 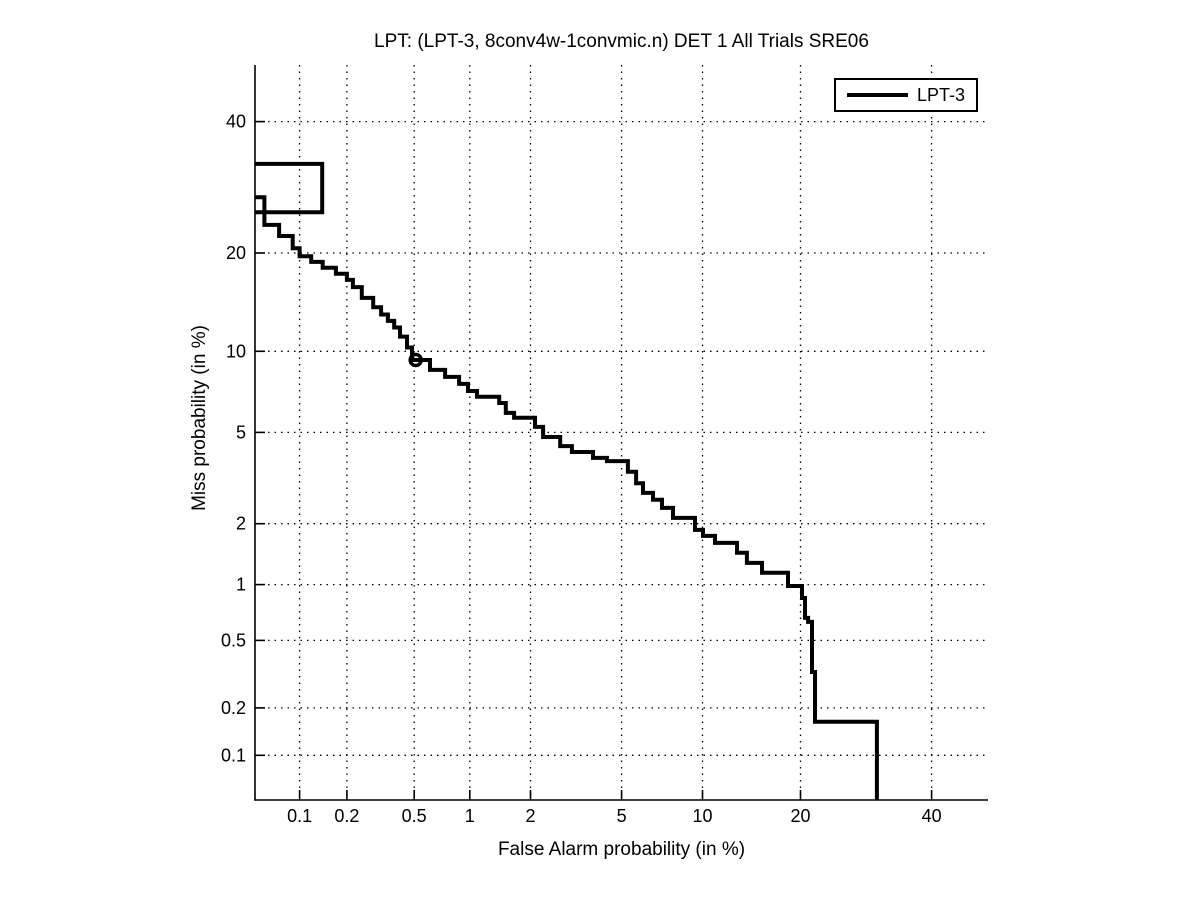 I want to click on y-tick-label: 20, so click(x=236, y=253).